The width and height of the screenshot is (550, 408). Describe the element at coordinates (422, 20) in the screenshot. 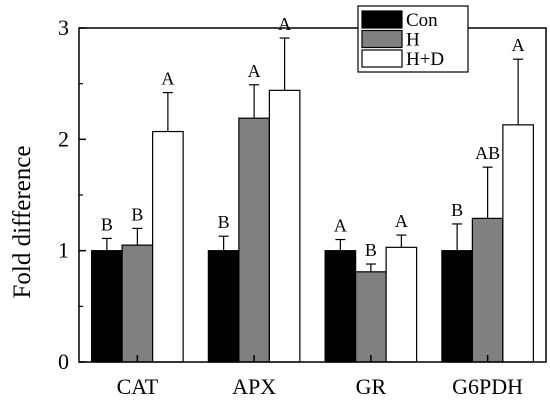

I see `legend-label: Con` at that location.